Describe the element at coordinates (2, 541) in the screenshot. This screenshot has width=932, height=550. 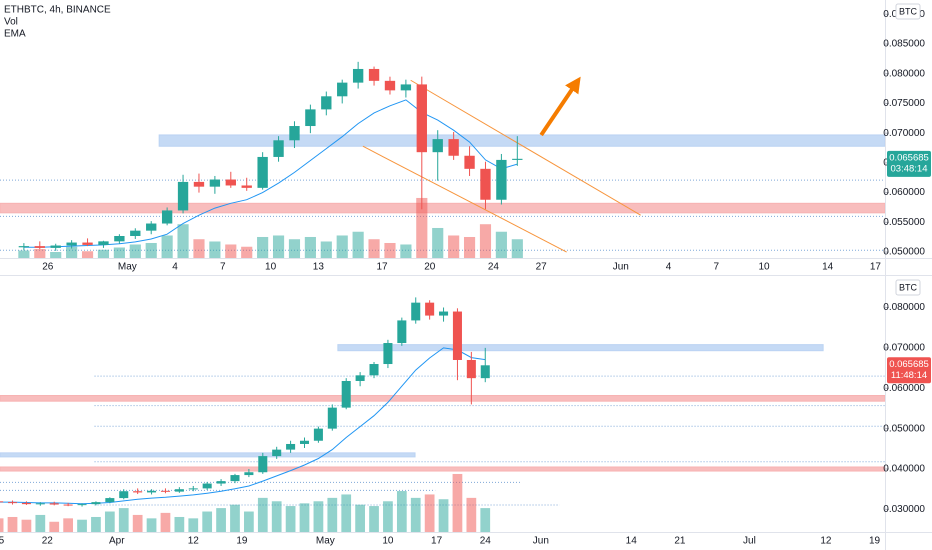
I see `x-tick-label: 15` at that location.